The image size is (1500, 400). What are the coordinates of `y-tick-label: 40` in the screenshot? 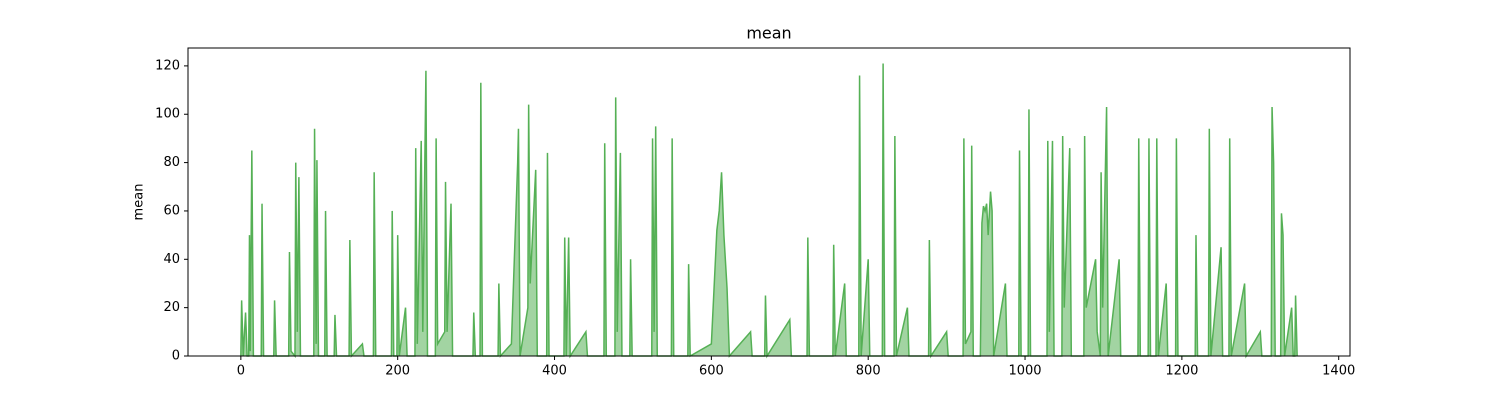 It's located at (171, 259).